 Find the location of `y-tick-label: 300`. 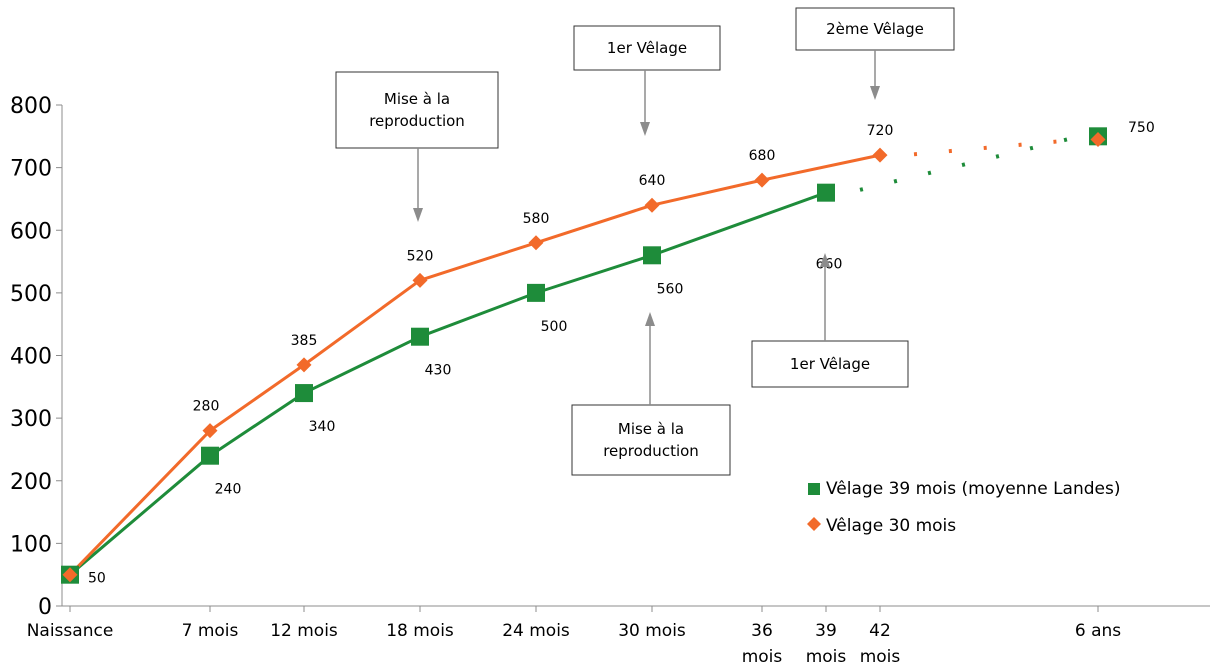

y-tick-label: 300 is located at coordinates (31, 419).